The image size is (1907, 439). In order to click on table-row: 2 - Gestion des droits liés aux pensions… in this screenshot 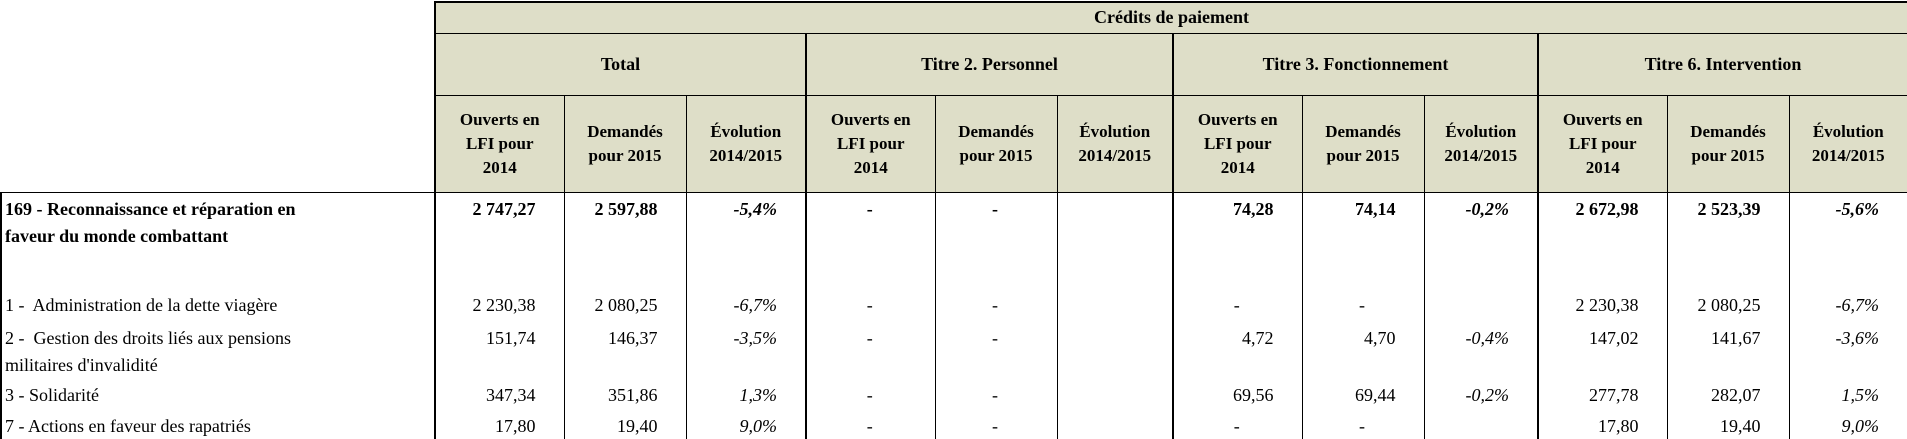, I will do `click(953, 350)`.